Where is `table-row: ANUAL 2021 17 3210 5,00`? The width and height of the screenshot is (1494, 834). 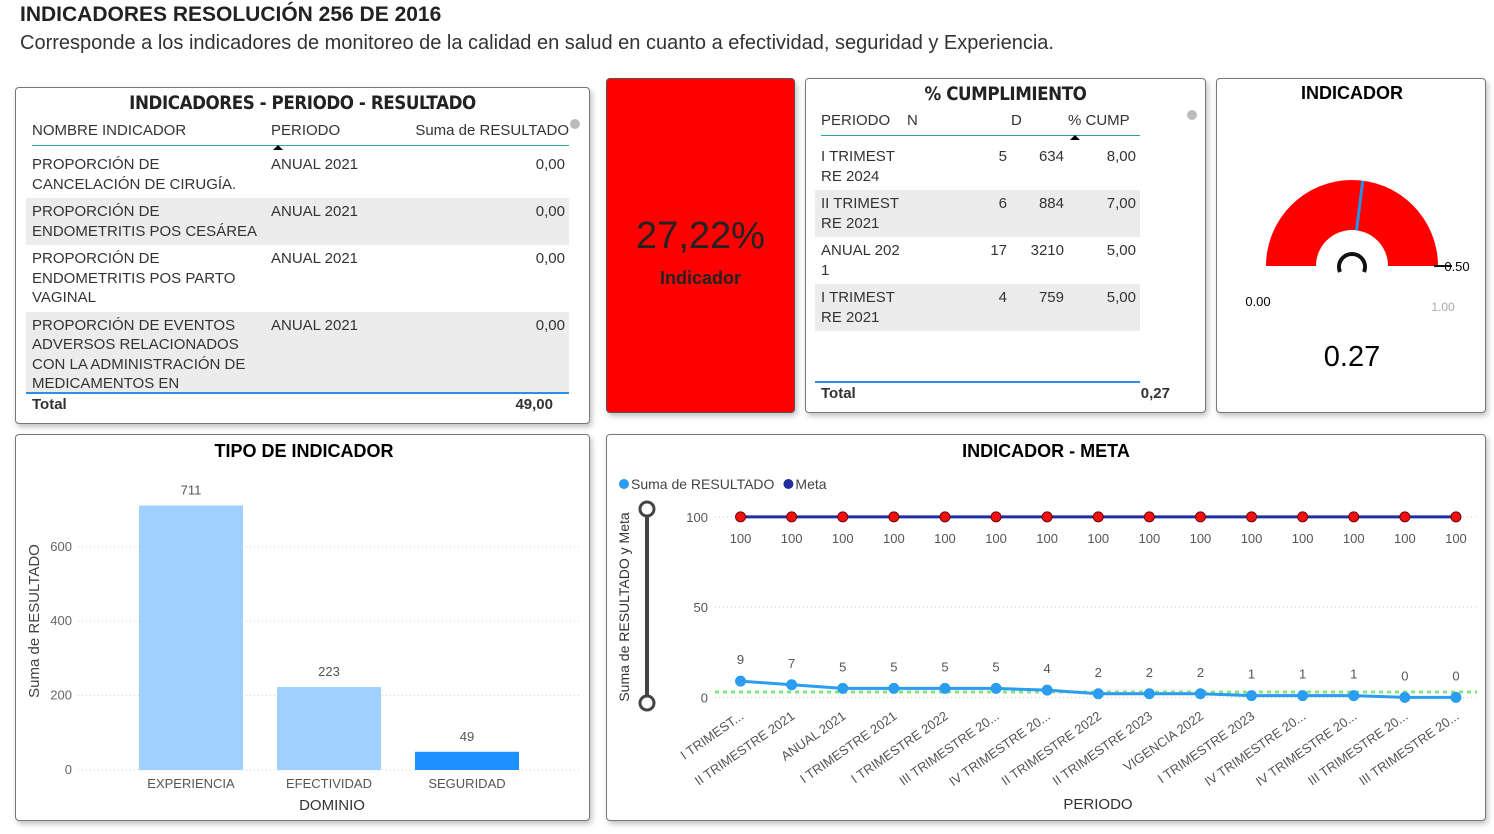 table-row: ANUAL 2021 17 3210 5,00 is located at coordinates (977, 260).